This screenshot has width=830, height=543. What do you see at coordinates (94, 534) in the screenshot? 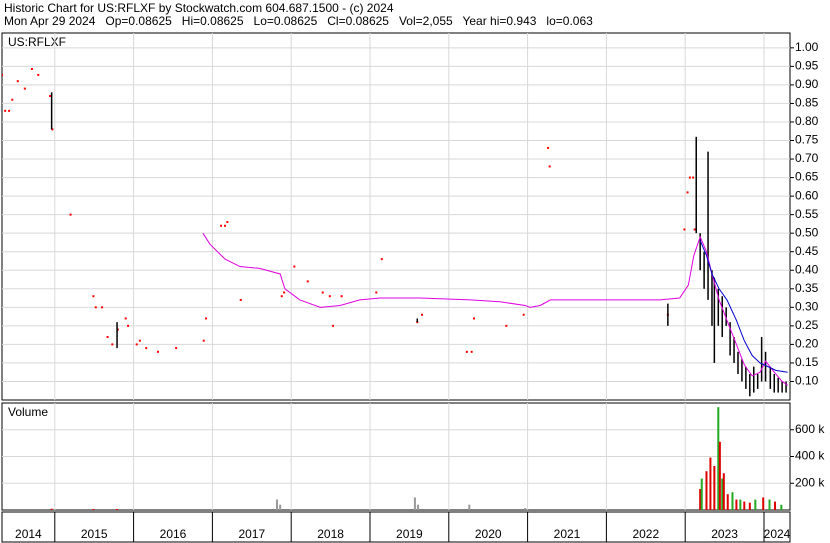
I see `x-tick-label: 2015` at bounding box center [94, 534].